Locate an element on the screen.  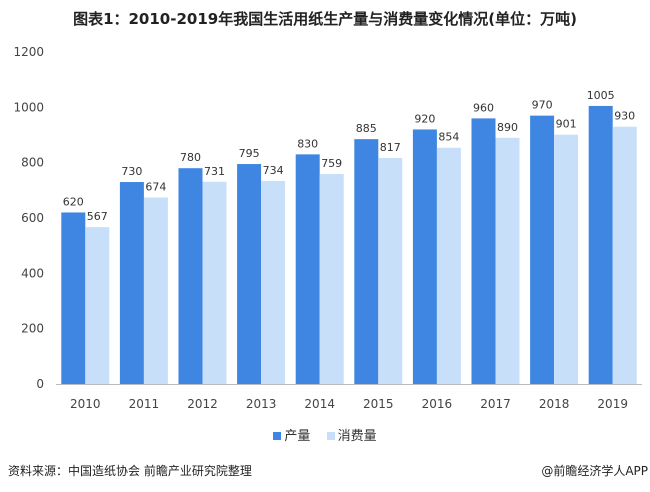
data-label: 930 is located at coordinates (624, 116).